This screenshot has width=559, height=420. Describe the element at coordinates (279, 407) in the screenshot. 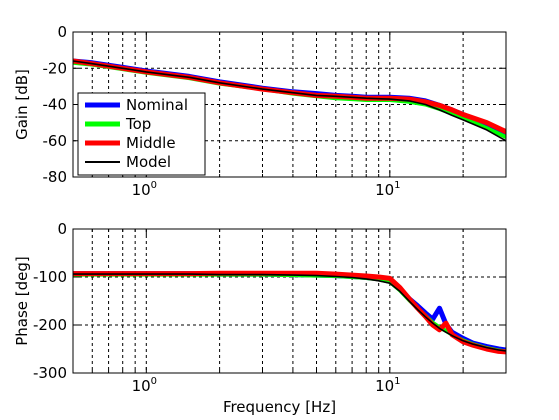

I see `x-axis-label: Frequency [Hz]` at that location.